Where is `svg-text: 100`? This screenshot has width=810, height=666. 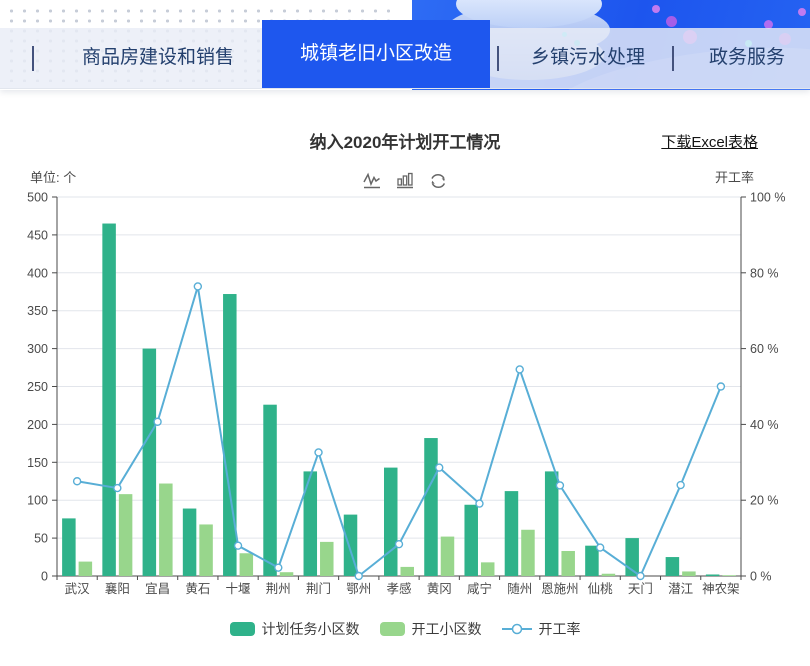
svg-text: 100 is located at coordinates (37, 501).